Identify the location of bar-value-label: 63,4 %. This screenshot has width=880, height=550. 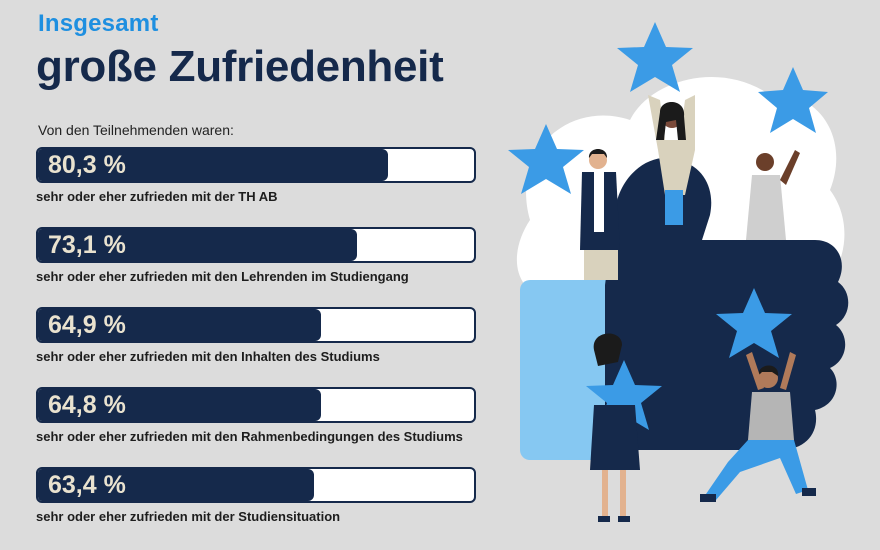
(87, 485).